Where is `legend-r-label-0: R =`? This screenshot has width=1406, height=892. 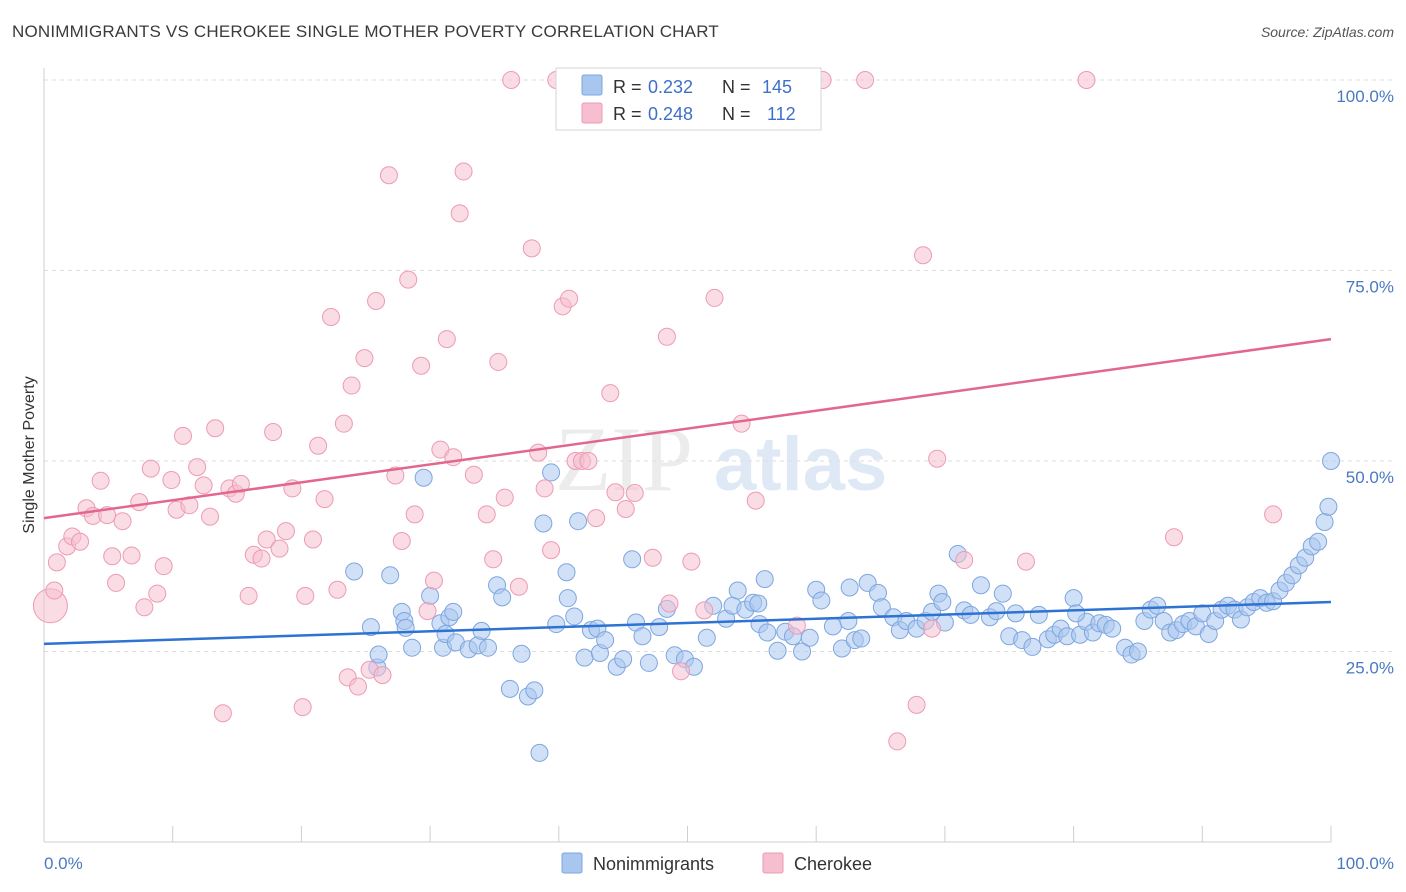 legend-r-label-0: R = is located at coordinates (627, 87).